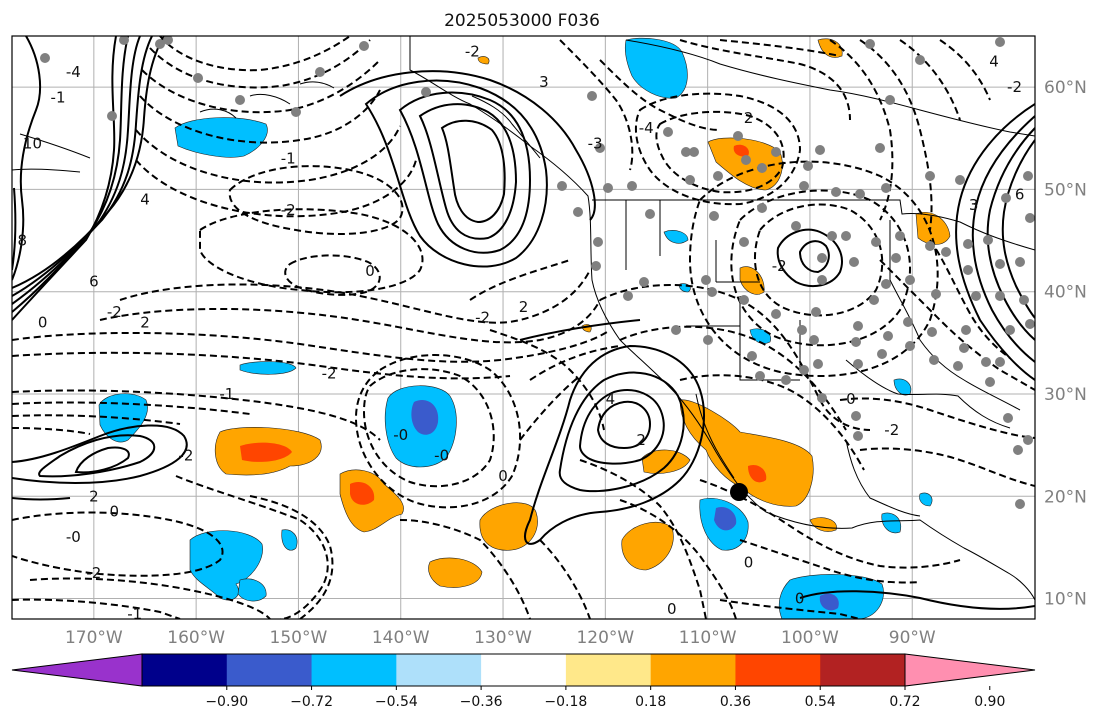 The width and height of the screenshot is (1105, 712). What do you see at coordinates (311, 702) in the screenshot?
I see `colorbar-tick-label: −0.72` at bounding box center [311, 702].